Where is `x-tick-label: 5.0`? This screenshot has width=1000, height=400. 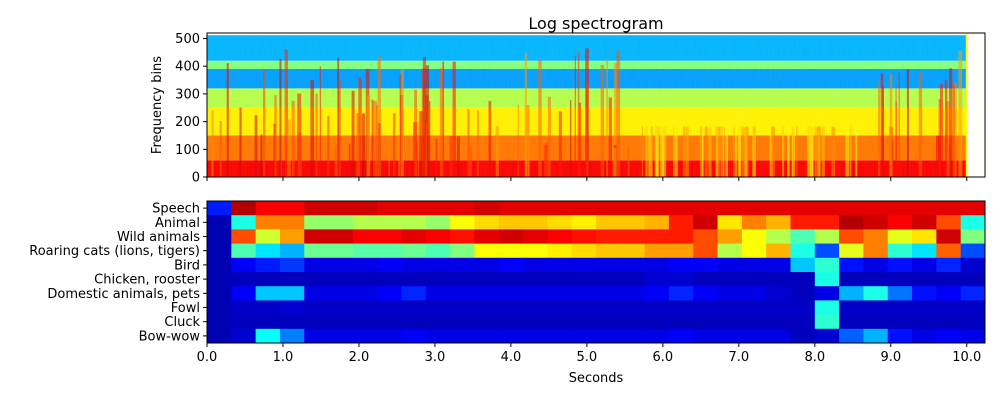 x-tick-label: 5.0 is located at coordinates (587, 357).